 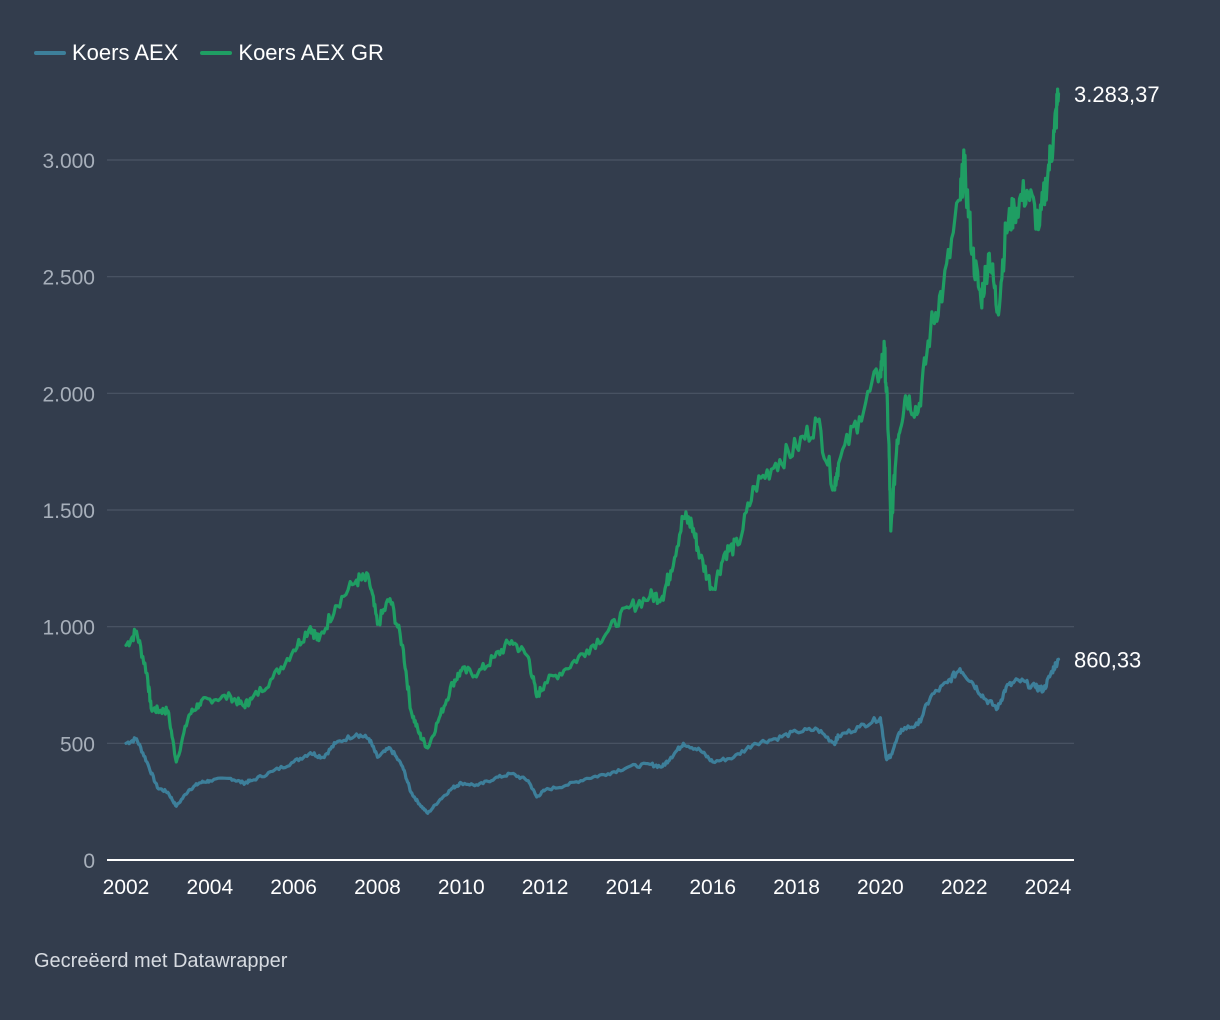 I want to click on x-tick-label: 2012, so click(x=545, y=887).